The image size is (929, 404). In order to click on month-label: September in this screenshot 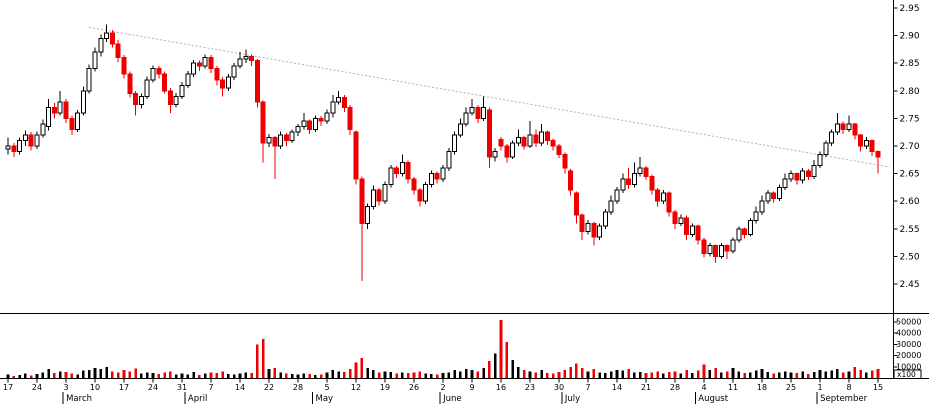, I will do `click(843, 399)`.